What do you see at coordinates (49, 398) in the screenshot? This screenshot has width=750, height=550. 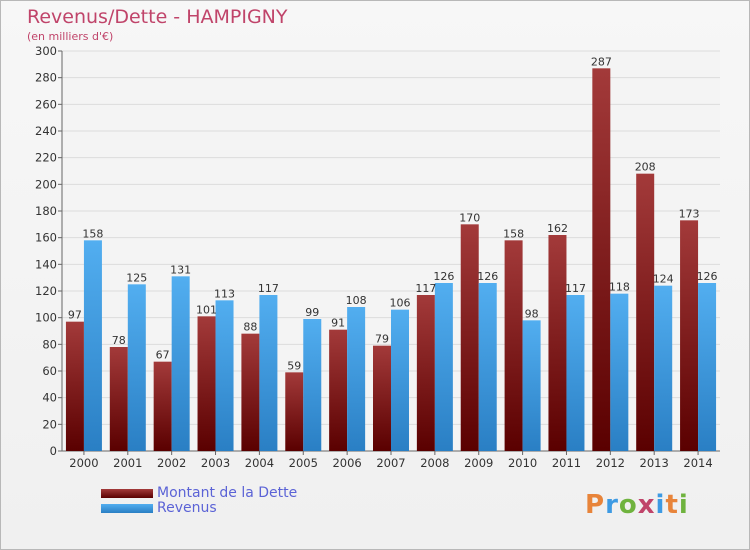 I see `y-tick-label: 40` at bounding box center [49, 398].